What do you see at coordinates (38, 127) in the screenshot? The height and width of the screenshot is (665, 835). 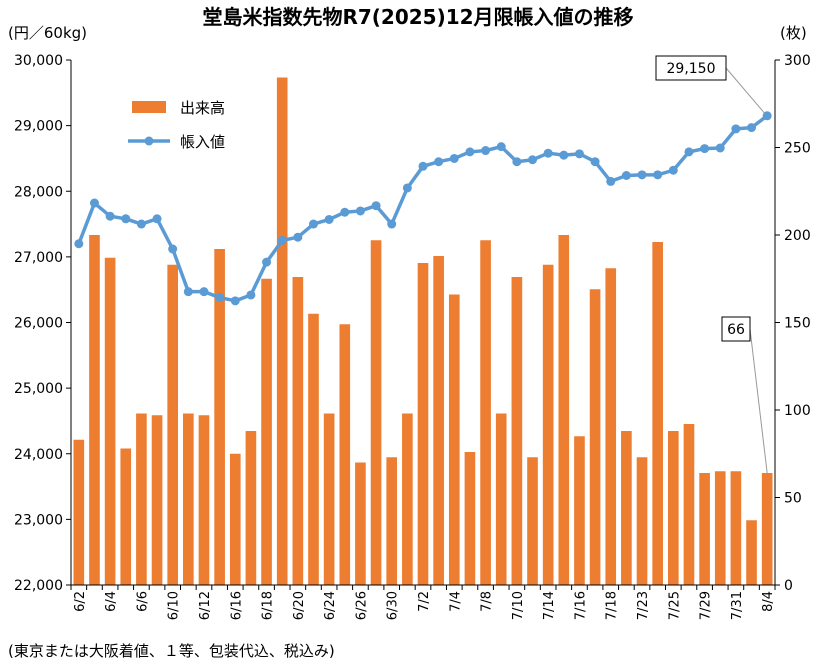 I see `left-tick-label: 29,000` at bounding box center [38, 127].